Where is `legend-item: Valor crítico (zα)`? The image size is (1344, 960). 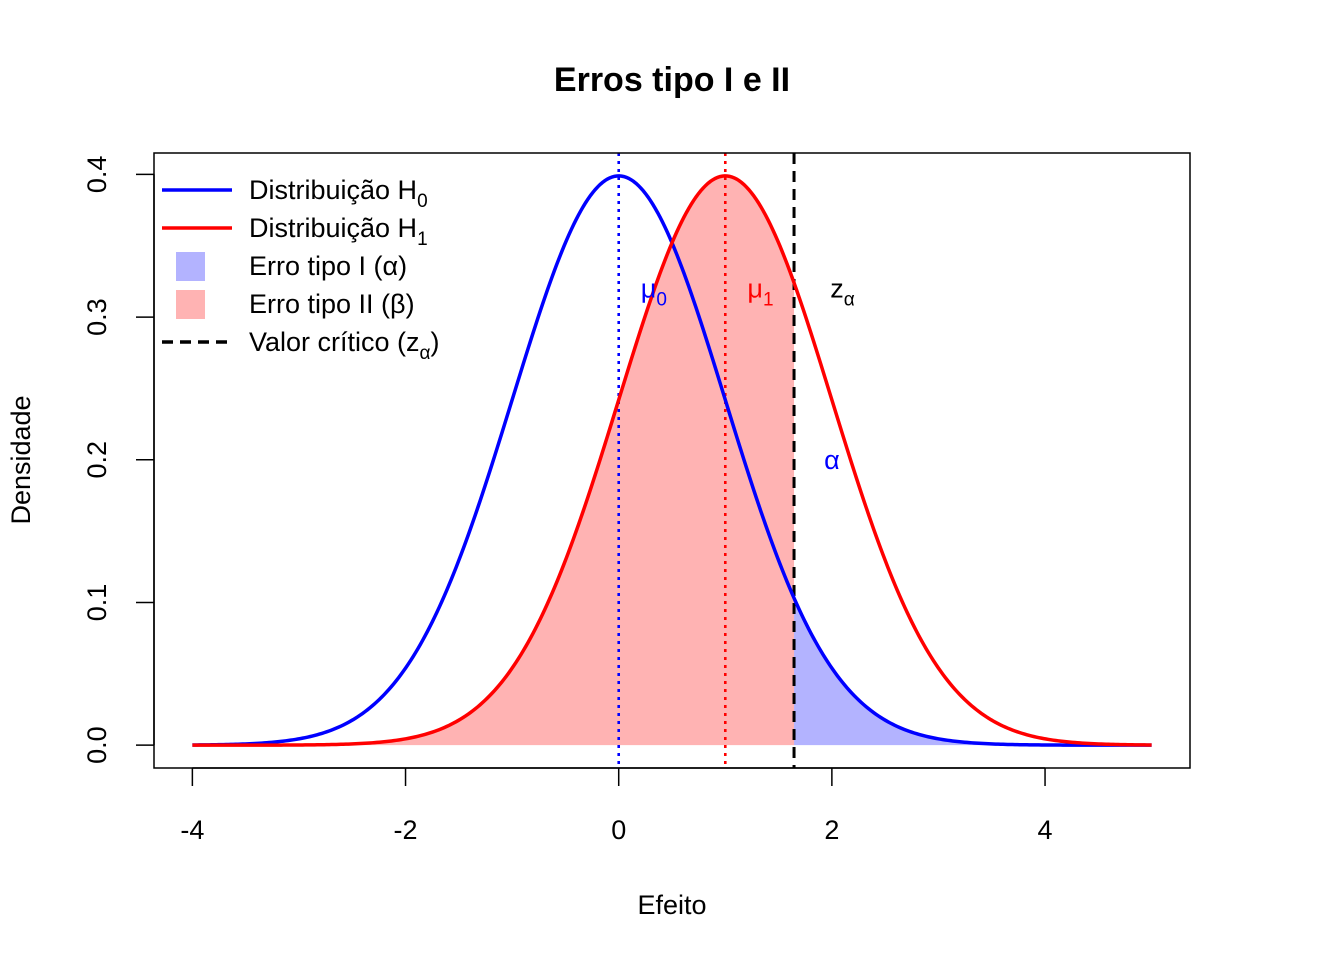
legend-item: Valor crítico (zα) is located at coordinates (301, 345).